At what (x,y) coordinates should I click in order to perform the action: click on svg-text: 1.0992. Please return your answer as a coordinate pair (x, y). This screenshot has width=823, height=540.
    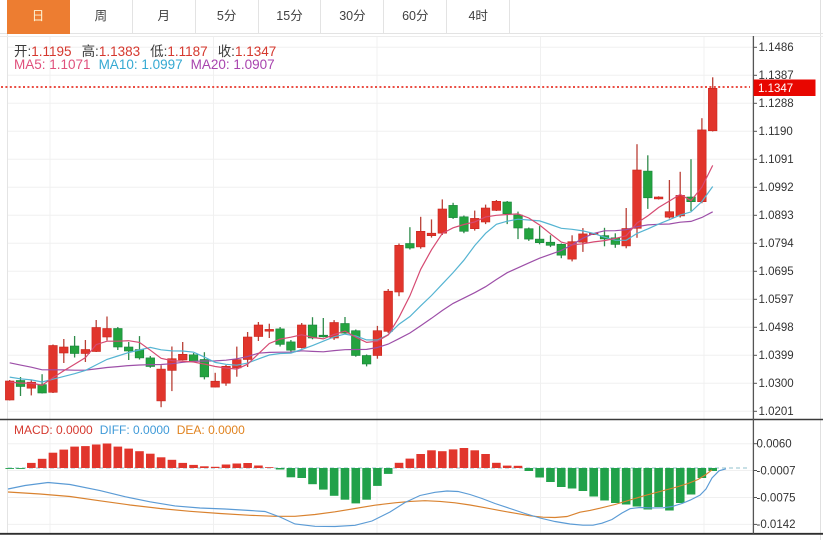
    Looking at the image, I should click on (776, 188).